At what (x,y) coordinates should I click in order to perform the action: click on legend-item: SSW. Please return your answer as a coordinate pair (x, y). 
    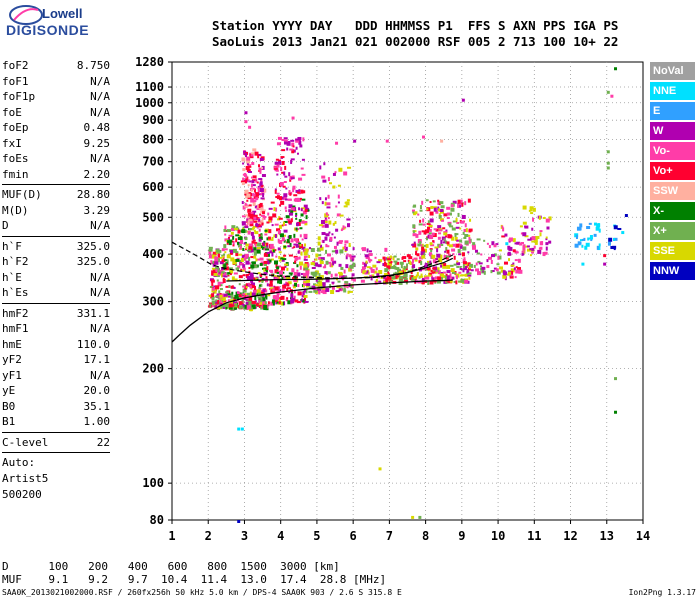
    Looking at the image, I should click on (672, 191).